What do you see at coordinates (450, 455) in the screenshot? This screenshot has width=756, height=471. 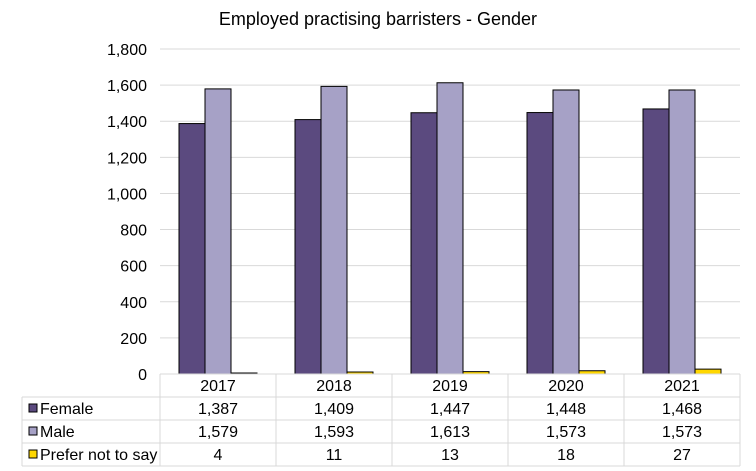 I see `data-label: 13` at bounding box center [450, 455].